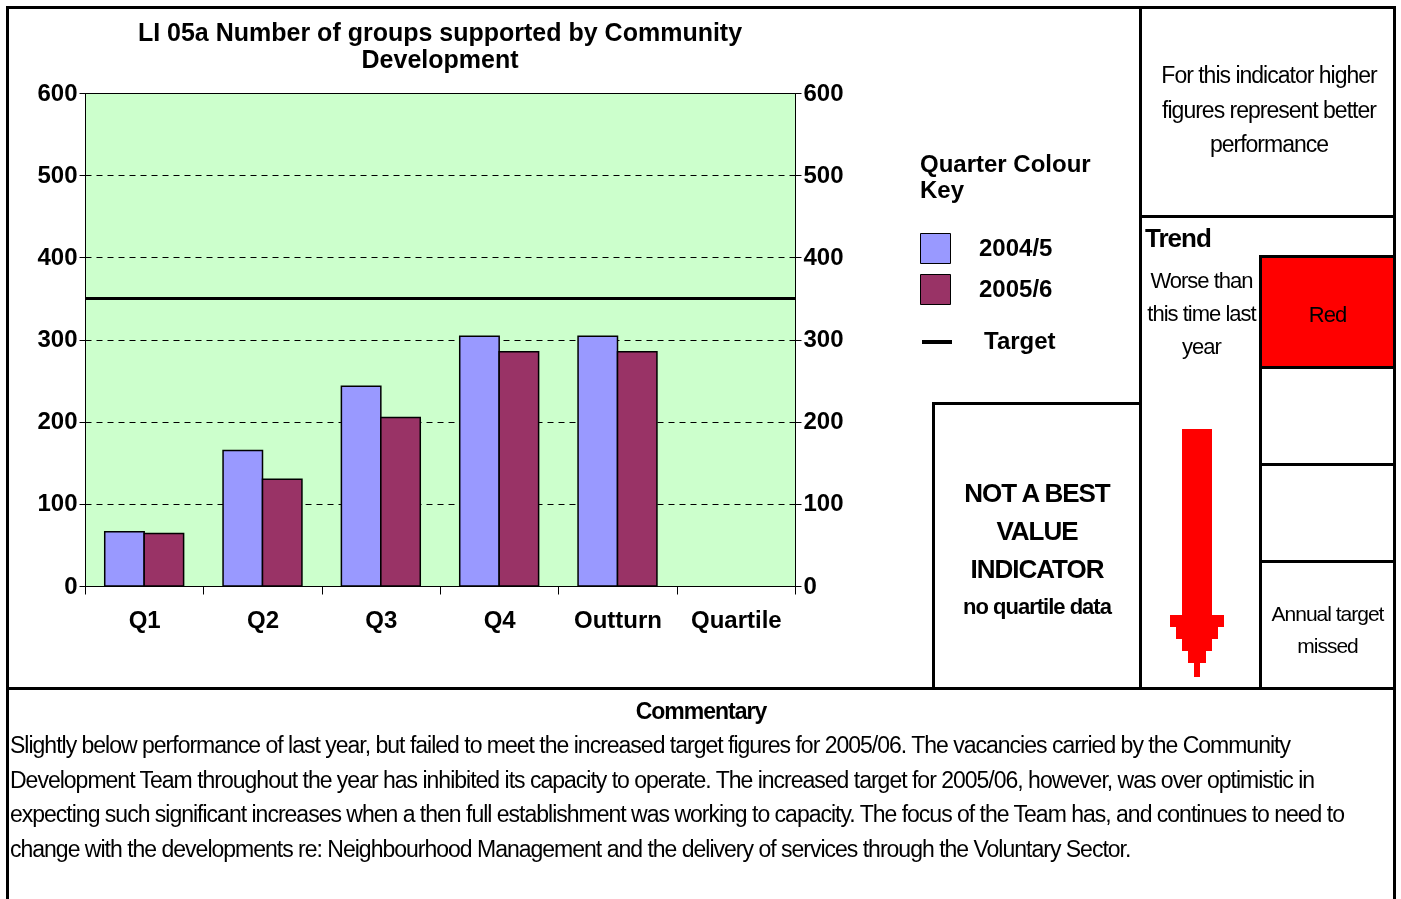 The height and width of the screenshot is (899, 1401). Describe the element at coordinates (1020, 340) in the screenshot. I see `legend-label: Target` at that location.